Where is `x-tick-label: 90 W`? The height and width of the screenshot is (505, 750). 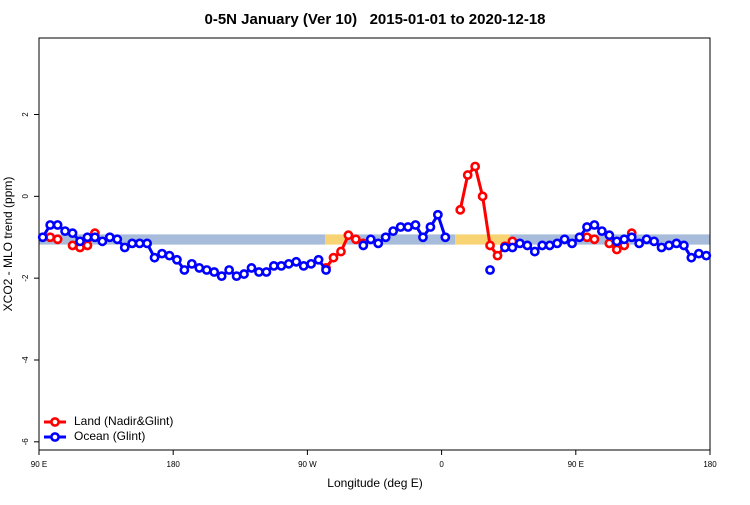
x-tick-label: 90 W is located at coordinates (307, 464).